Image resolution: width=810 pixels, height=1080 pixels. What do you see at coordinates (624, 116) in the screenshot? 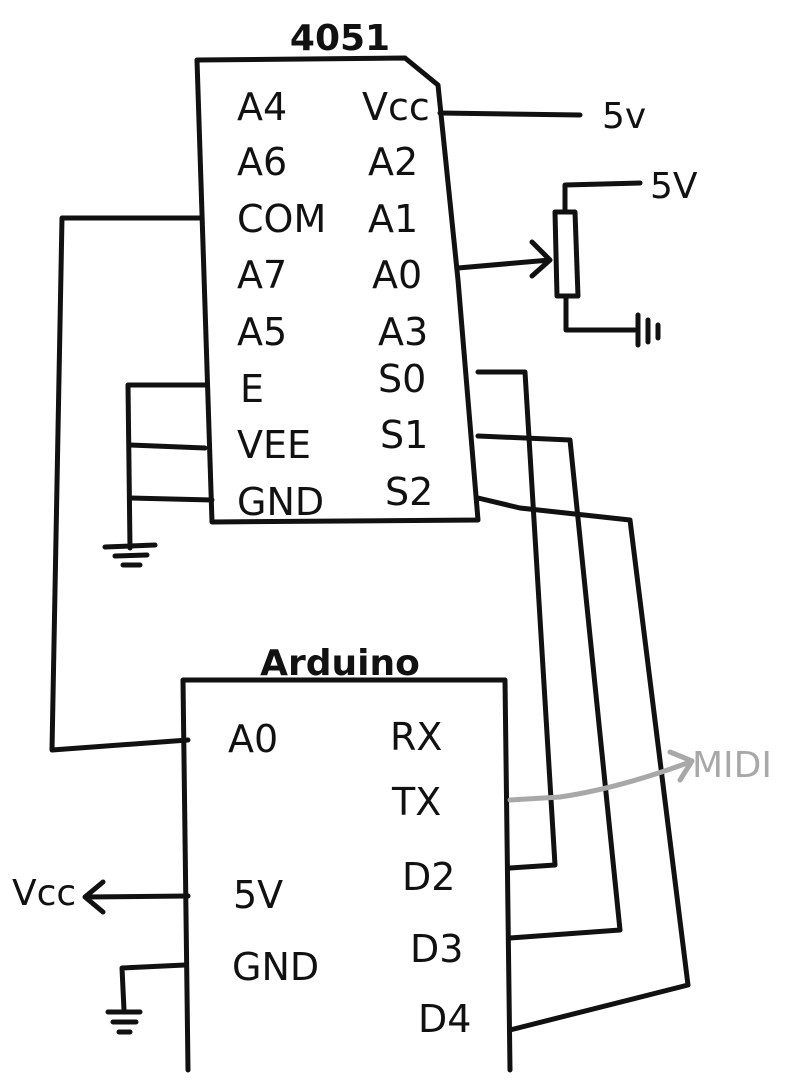
I see `chip-vcc-supply-label: 5v` at bounding box center [624, 116].